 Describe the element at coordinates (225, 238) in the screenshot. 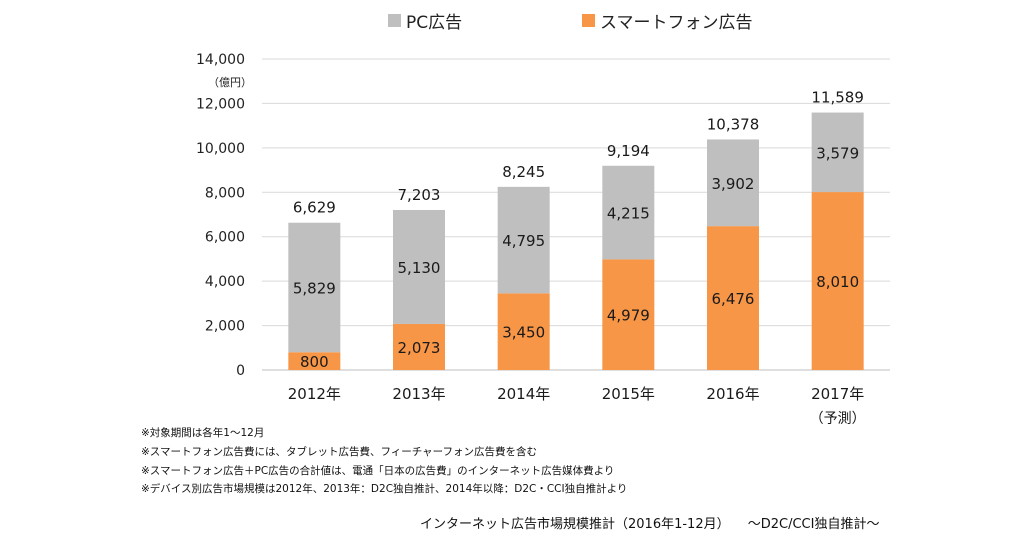

I see `y-tick-label: 6,000` at that location.